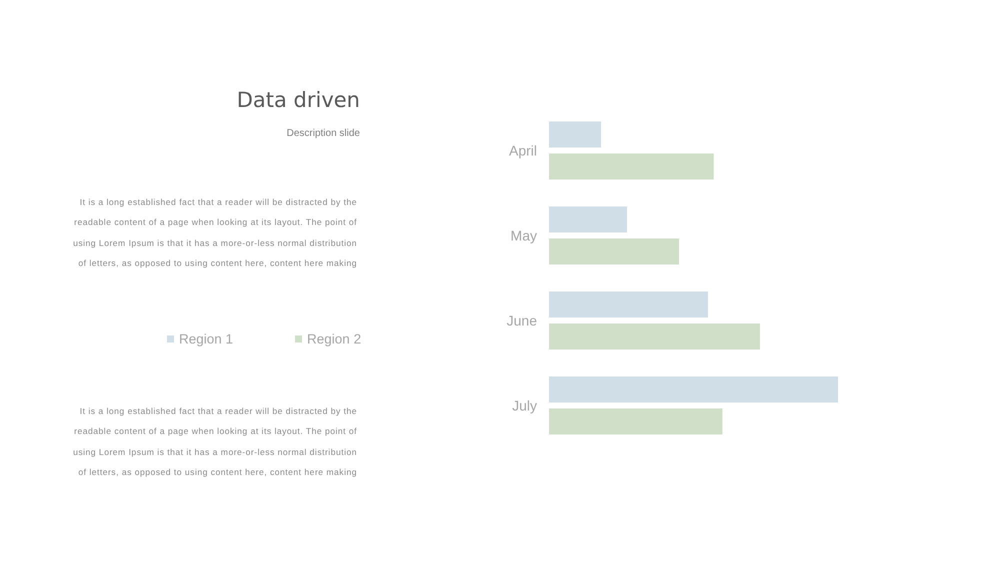  Describe the element at coordinates (522, 320) in the screenshot. I see `y-tick-label: June` at that location.